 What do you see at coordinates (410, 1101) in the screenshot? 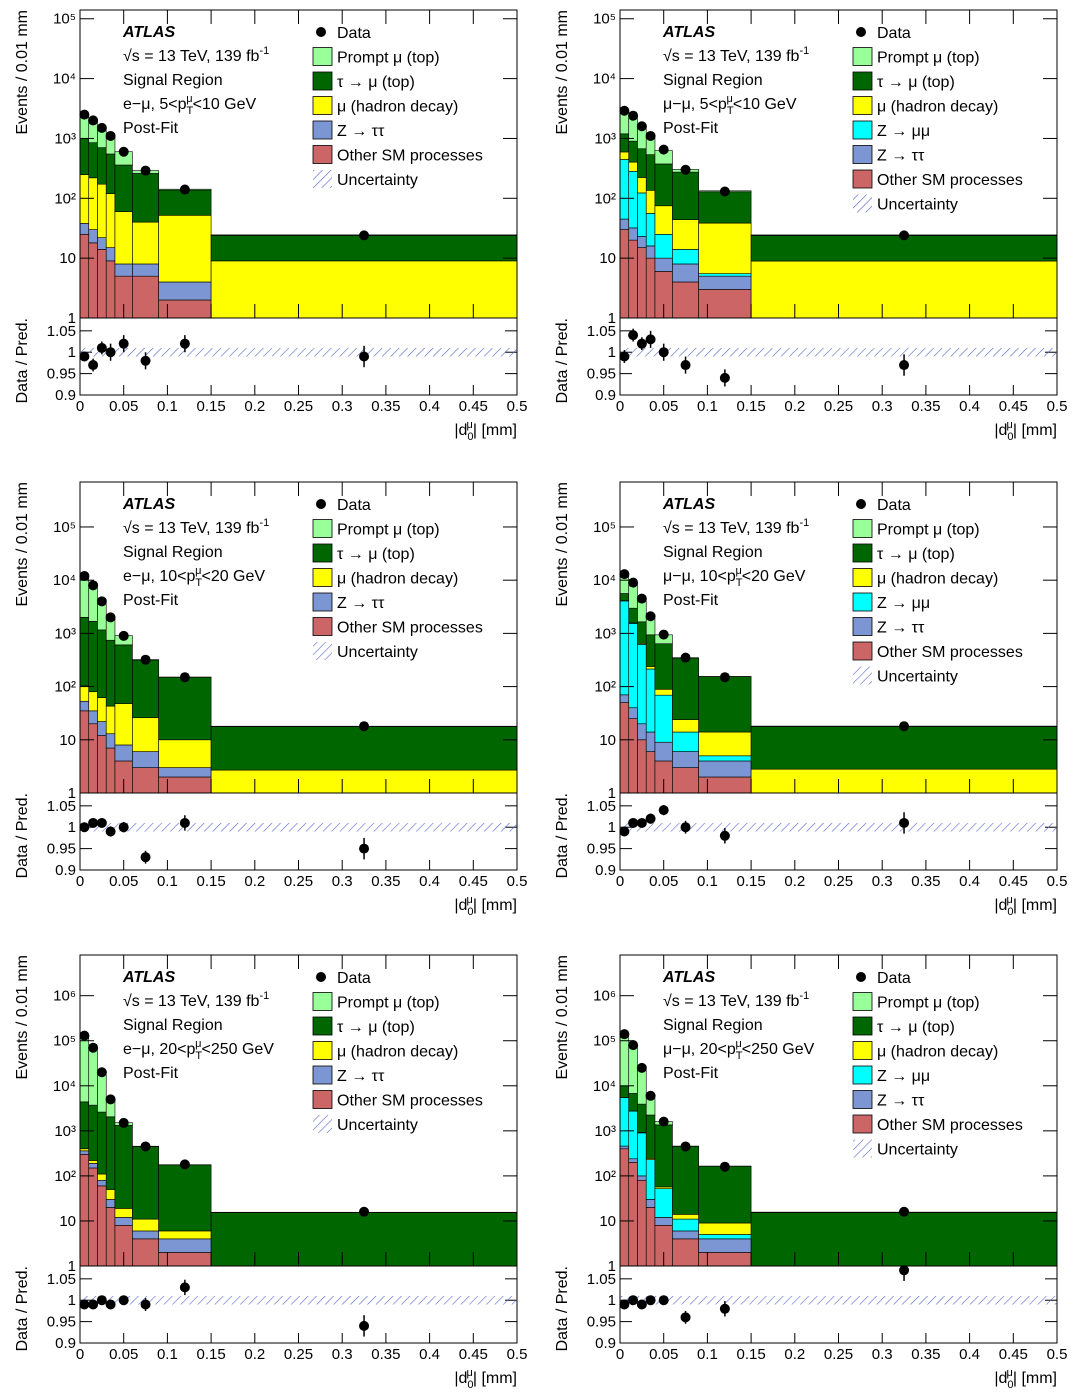
I see `legend-label: Other SM processes` at bounding box center [410, 1101].